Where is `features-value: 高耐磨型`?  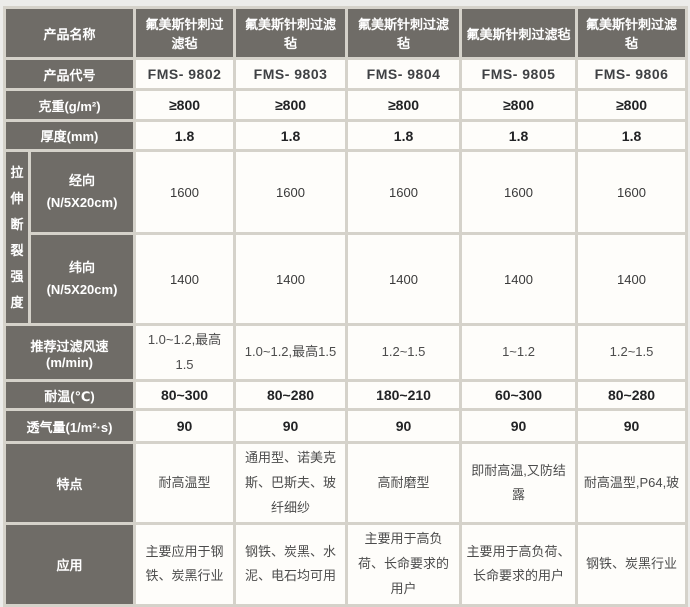
features-value: 高耐磨型 is located at coordinates (404, 483).